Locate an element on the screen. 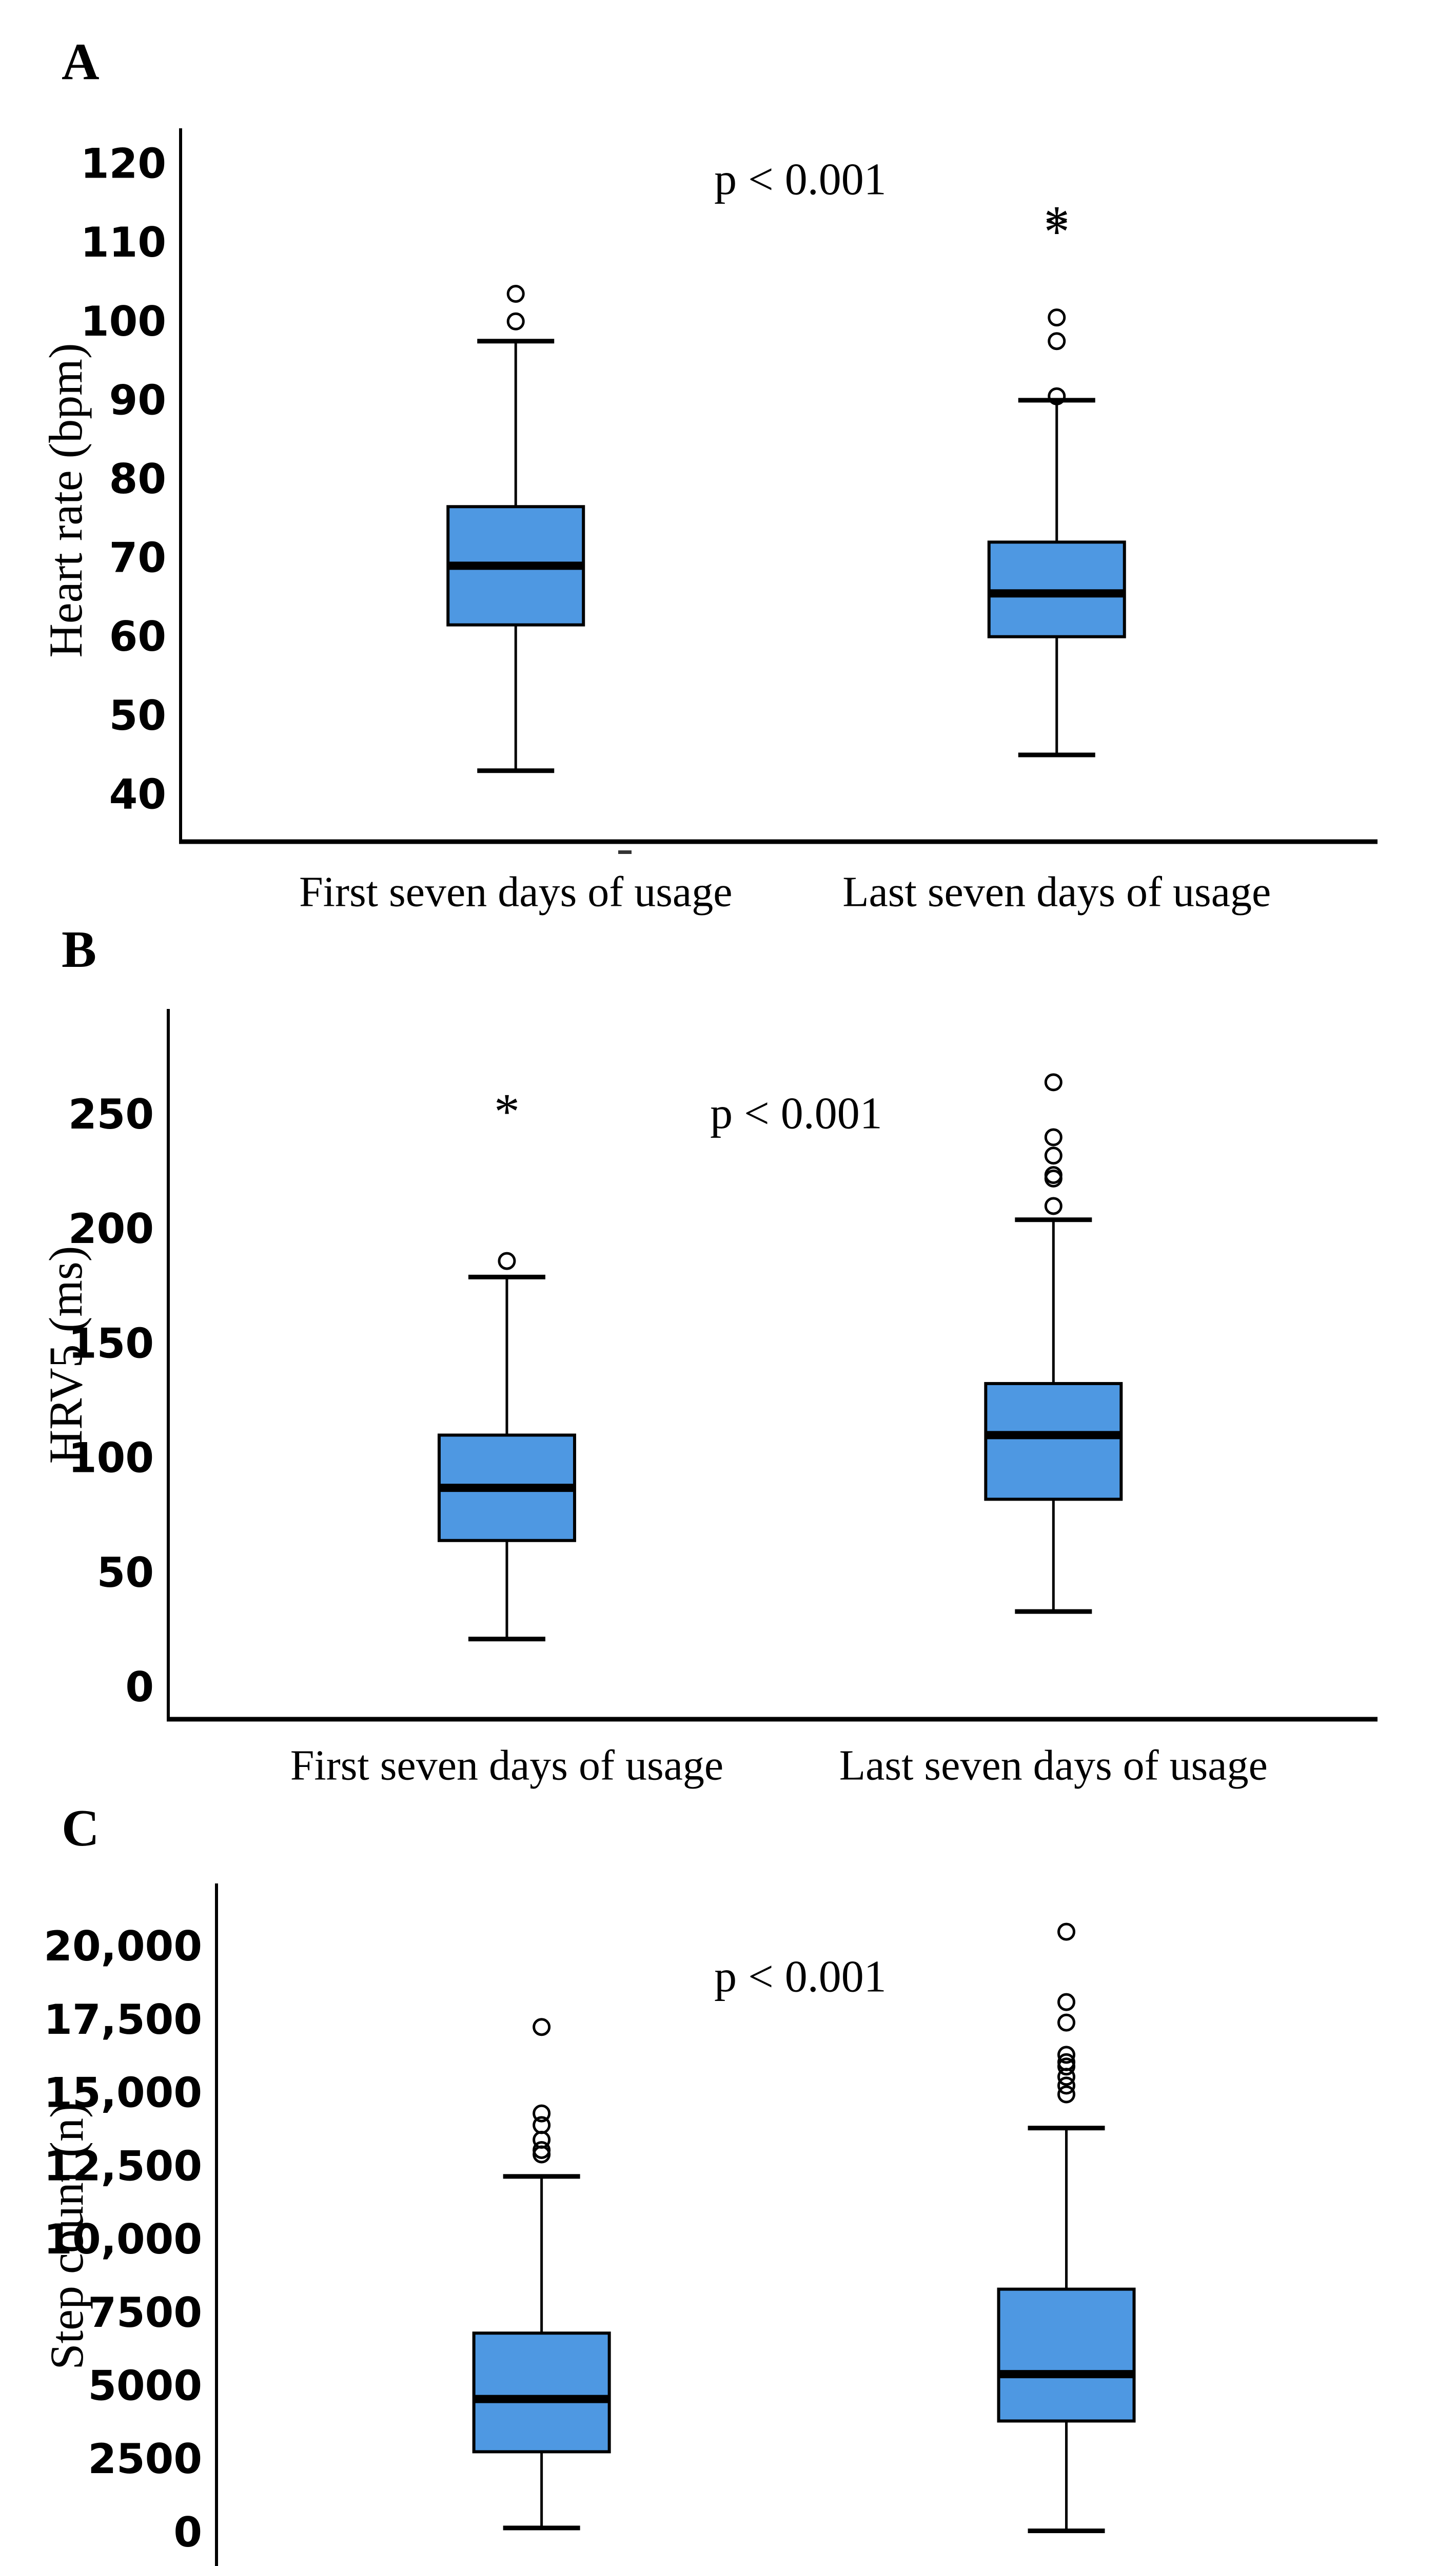 The image size is (1456, 2566). panel-c-y-tick-label: 2500 is located at coordinates (145, 2459).